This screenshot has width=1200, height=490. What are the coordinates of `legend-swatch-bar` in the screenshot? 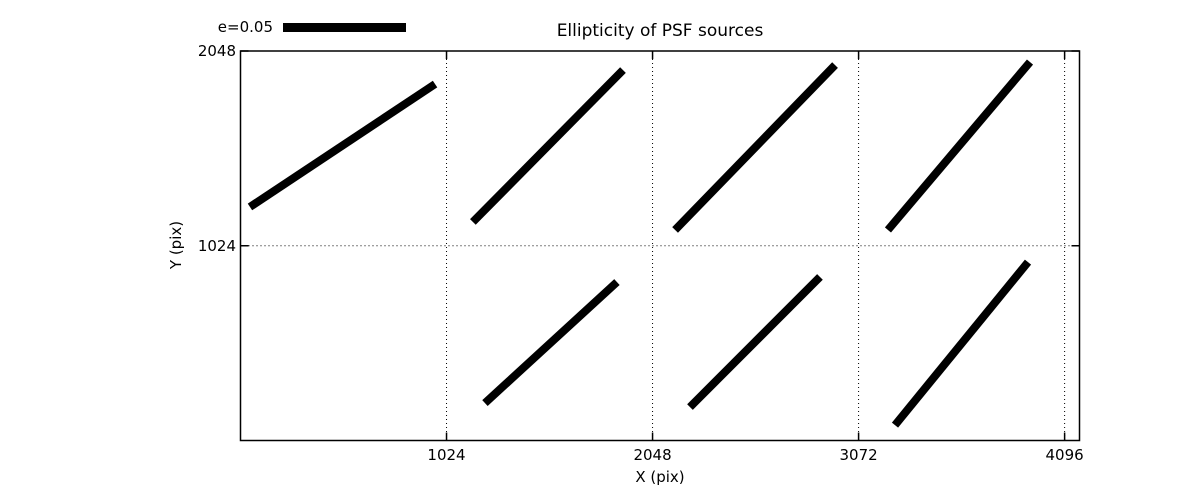 It's located at (344, 27).